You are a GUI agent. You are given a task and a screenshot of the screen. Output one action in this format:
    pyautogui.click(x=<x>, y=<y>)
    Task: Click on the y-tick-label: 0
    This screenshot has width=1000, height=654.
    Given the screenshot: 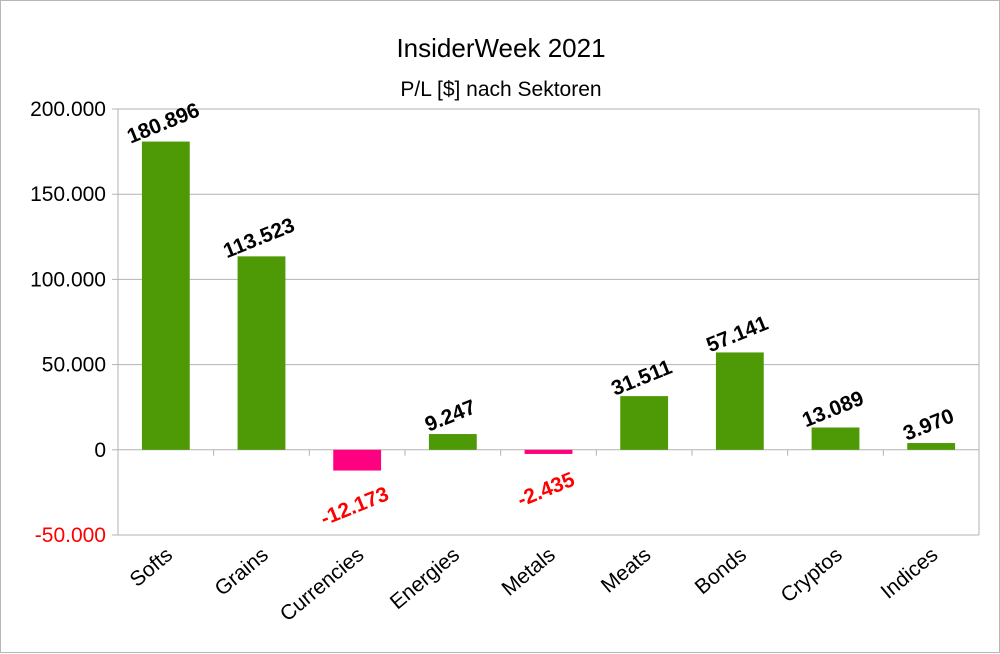 What is the action you would take?
    pyautogui.click(x=100, y=450)
    